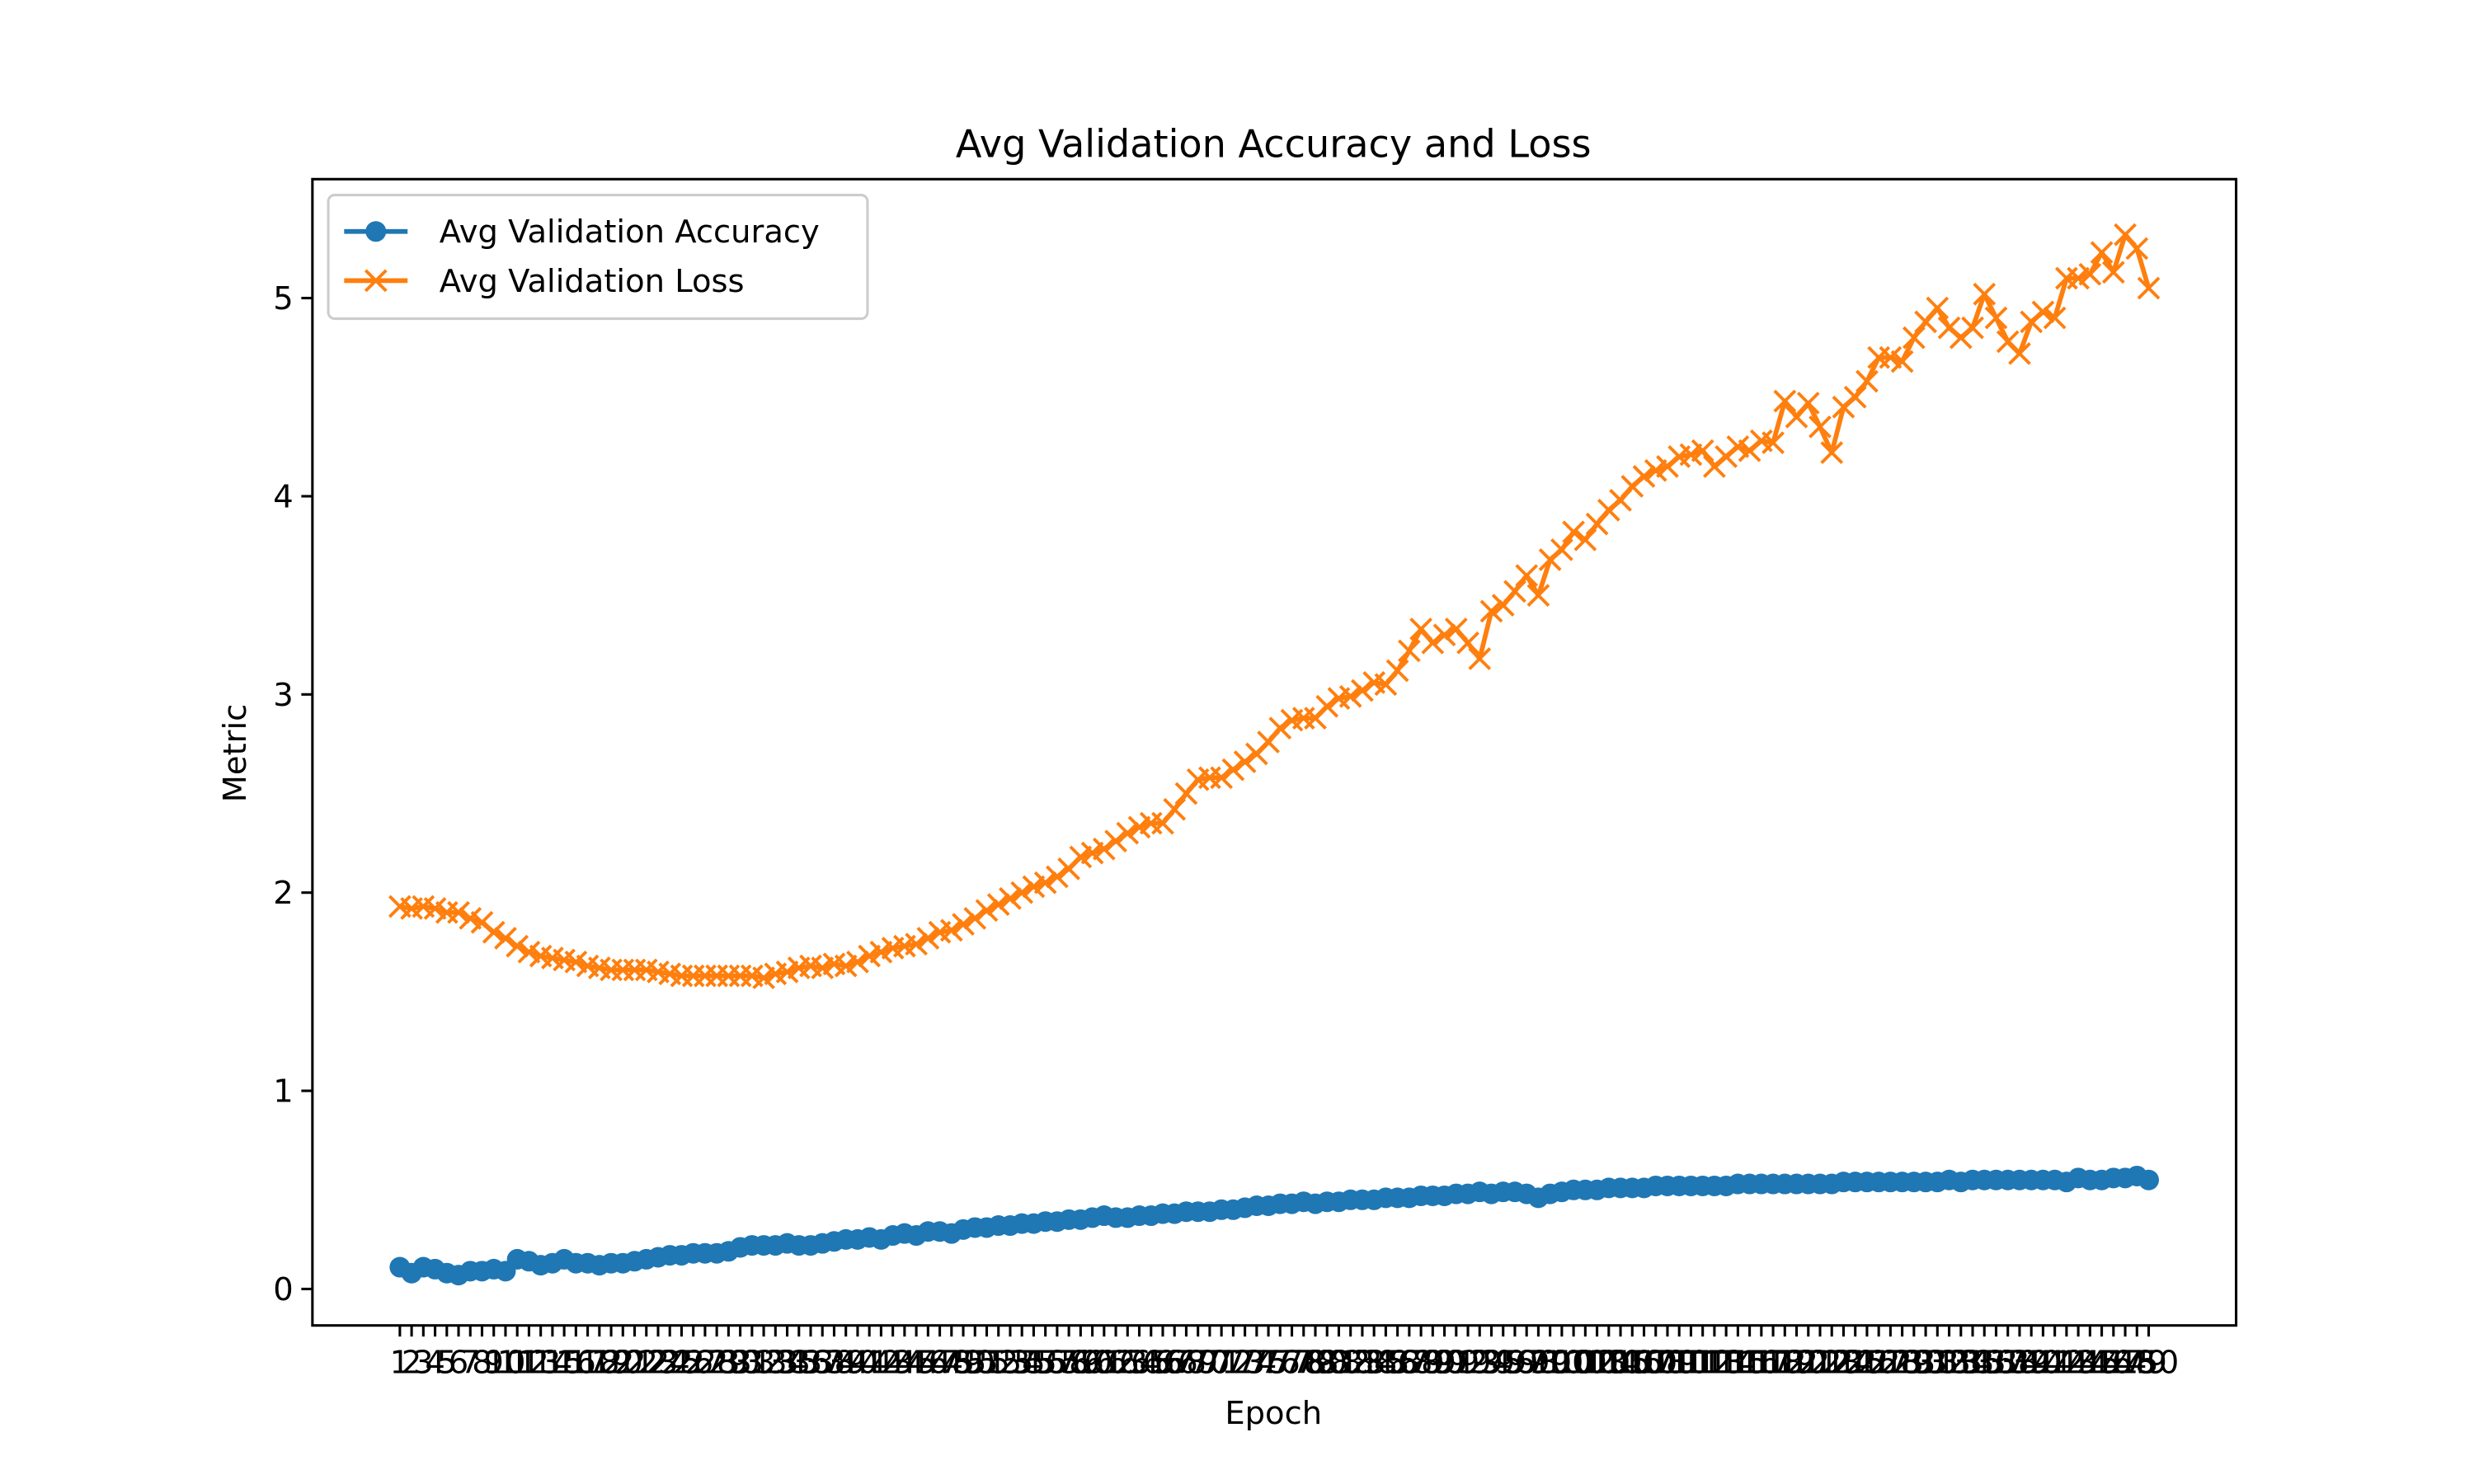 The height and width of the screenshot is (1484, 2474). I want to click on x-tick-label: 17, so click(587, 1362).